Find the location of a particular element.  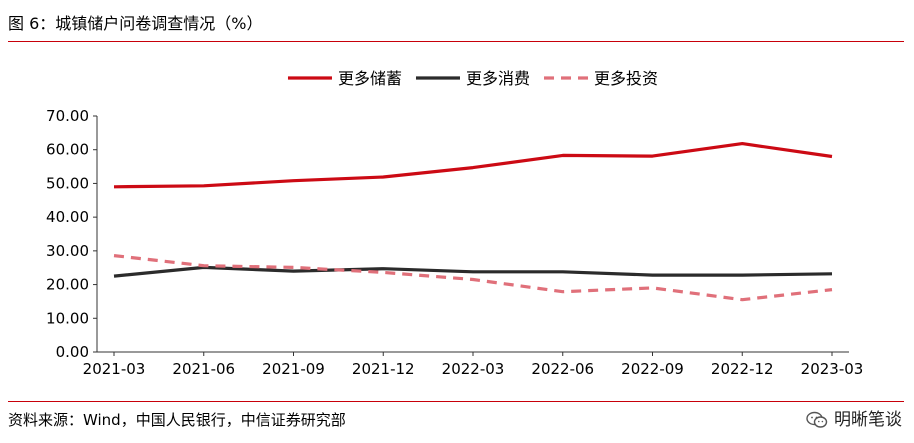

legend-label-2: 更多消费 is located at coordinates (498, 78).